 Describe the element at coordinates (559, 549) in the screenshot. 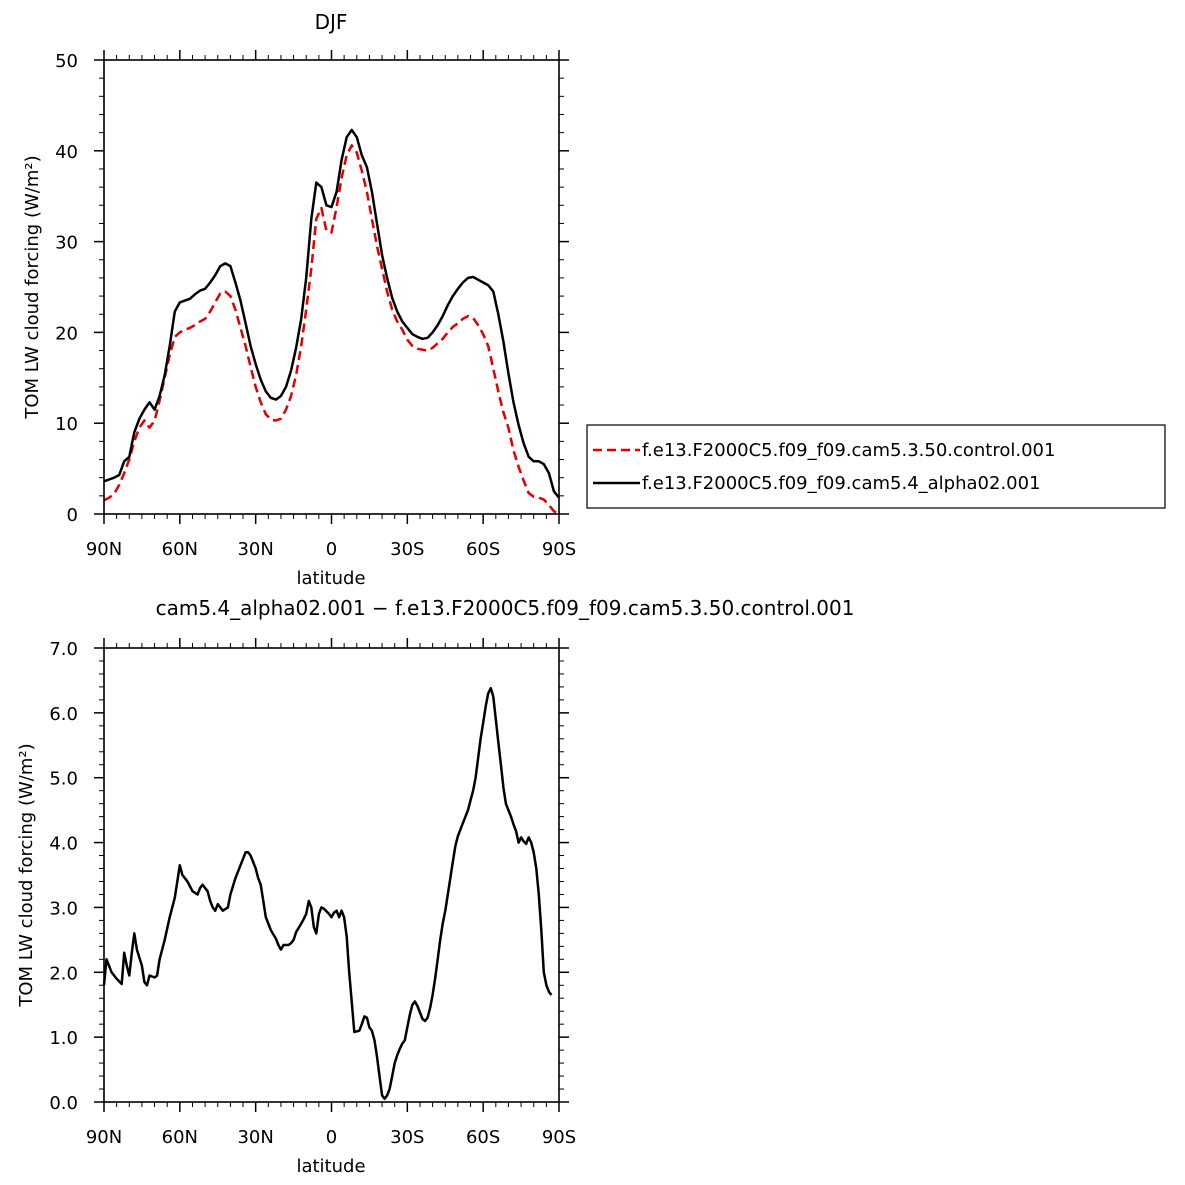

I see `top-x-tick-label: 90S` at that location.